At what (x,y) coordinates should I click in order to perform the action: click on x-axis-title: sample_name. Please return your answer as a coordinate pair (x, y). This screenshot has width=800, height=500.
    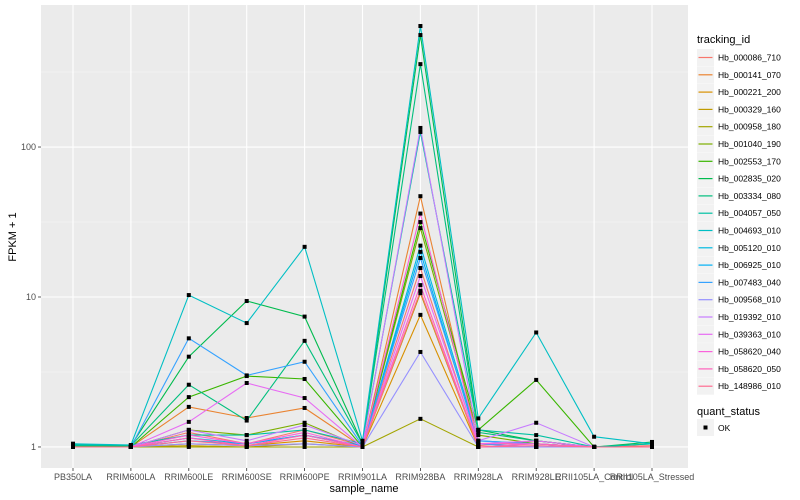
    Looking at the image, I should click on (363, 489).